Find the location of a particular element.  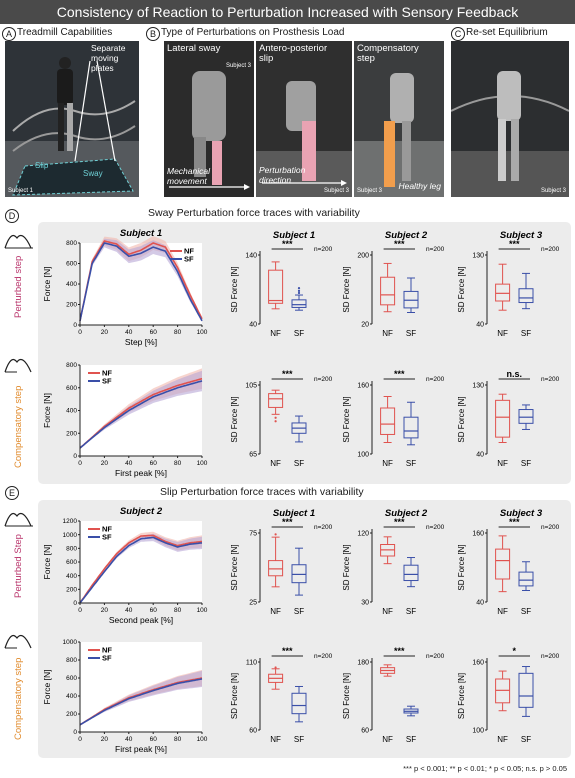

panel-b-title: Type of Perturbations on Prosthesis Load is located at coordinates (253, 32).